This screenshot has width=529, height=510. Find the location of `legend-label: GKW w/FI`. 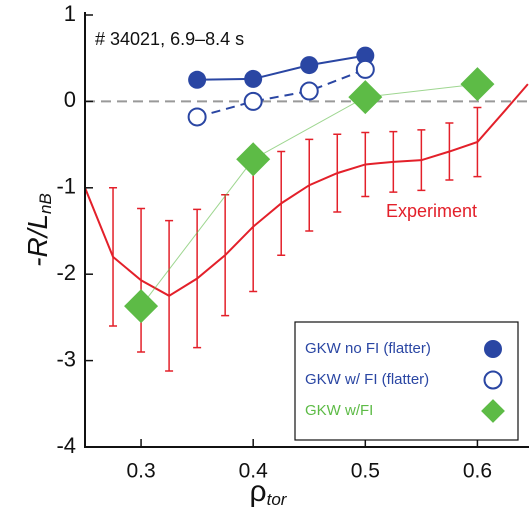

legend-label: GKW w/FI is located at coordinates (339, 410).